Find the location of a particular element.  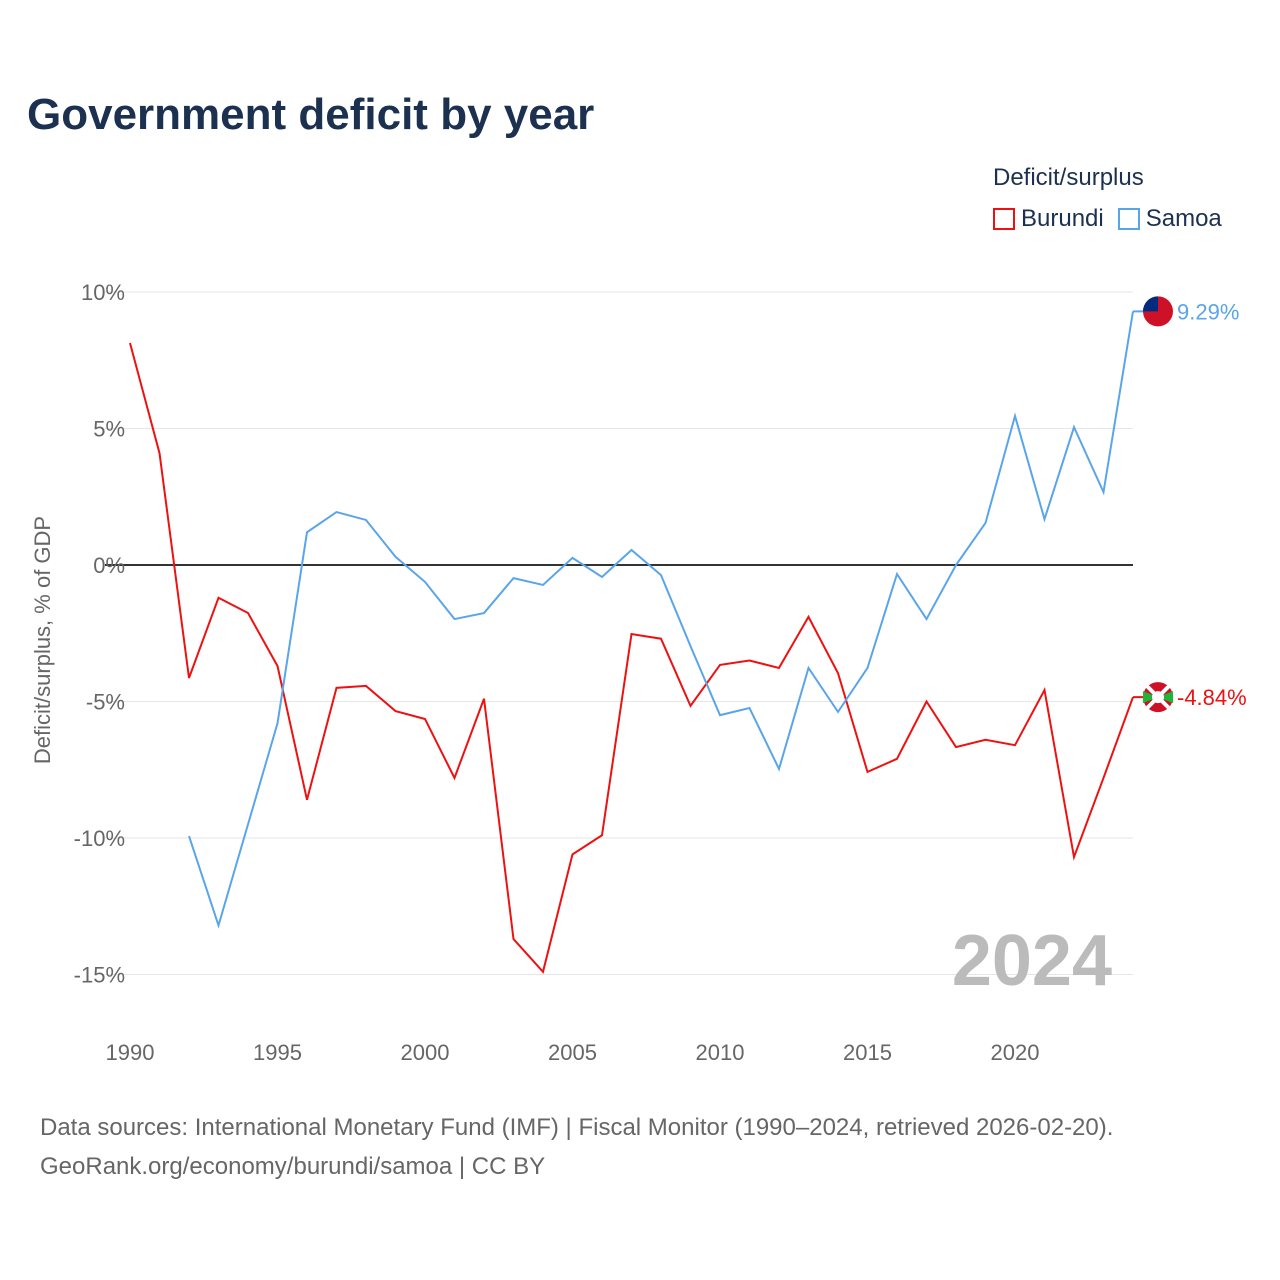

end-value-label: -4.84% is located at coordinates (1212, 697).